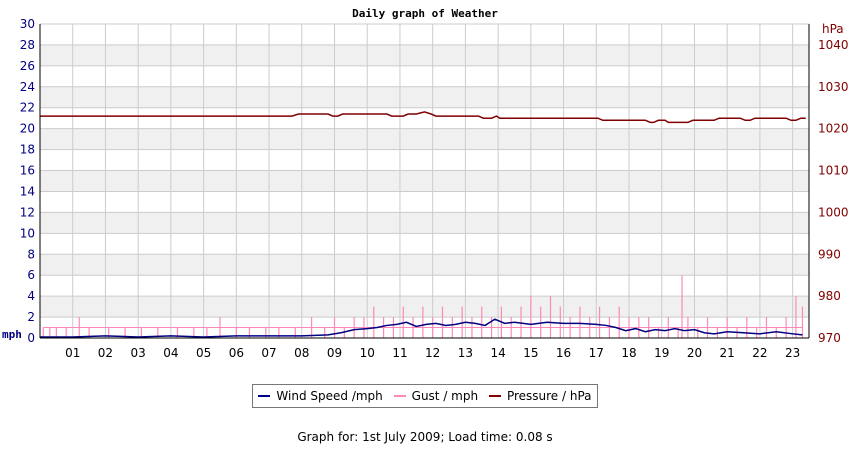 Image resolution: width=850 pixels, height=450 pixels. I want to click on legend-item-pressure: Pressure / hPa, so click(540, 396).